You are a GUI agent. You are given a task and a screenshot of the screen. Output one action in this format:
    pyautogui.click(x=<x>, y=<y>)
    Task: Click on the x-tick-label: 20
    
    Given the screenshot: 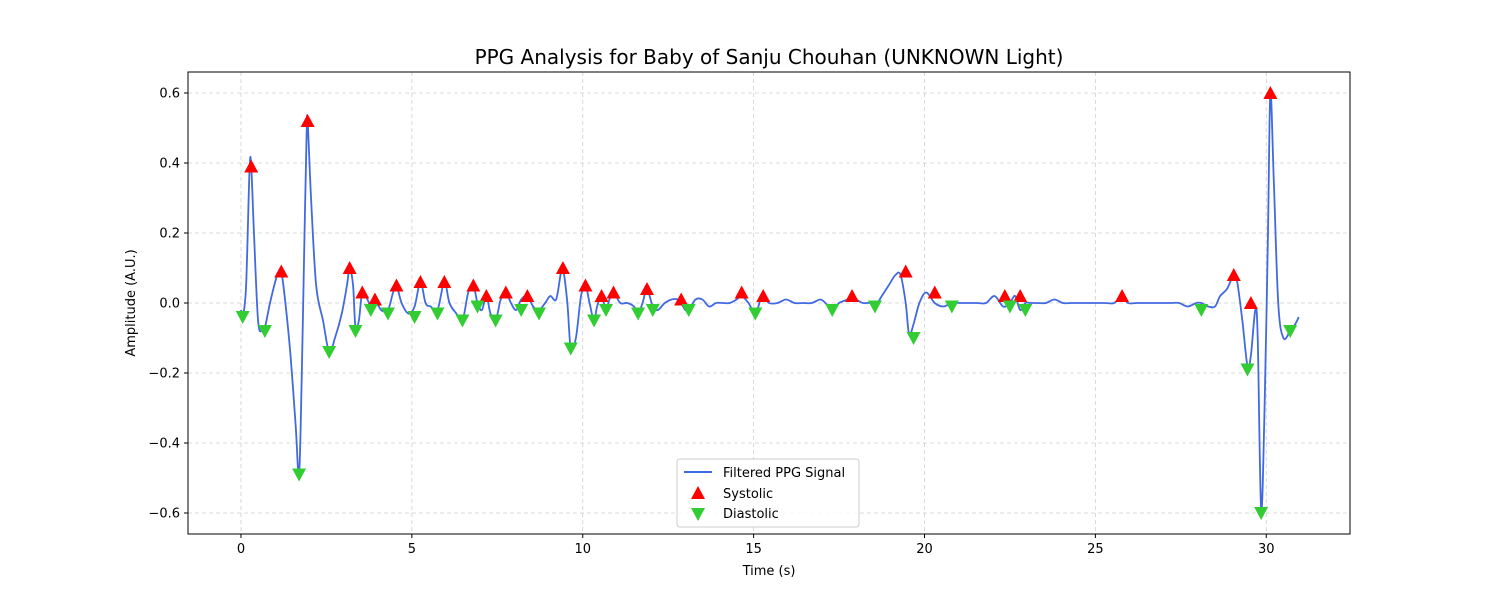 What is the action you would take?
    pyautogui.click(x=924, y=549)
    